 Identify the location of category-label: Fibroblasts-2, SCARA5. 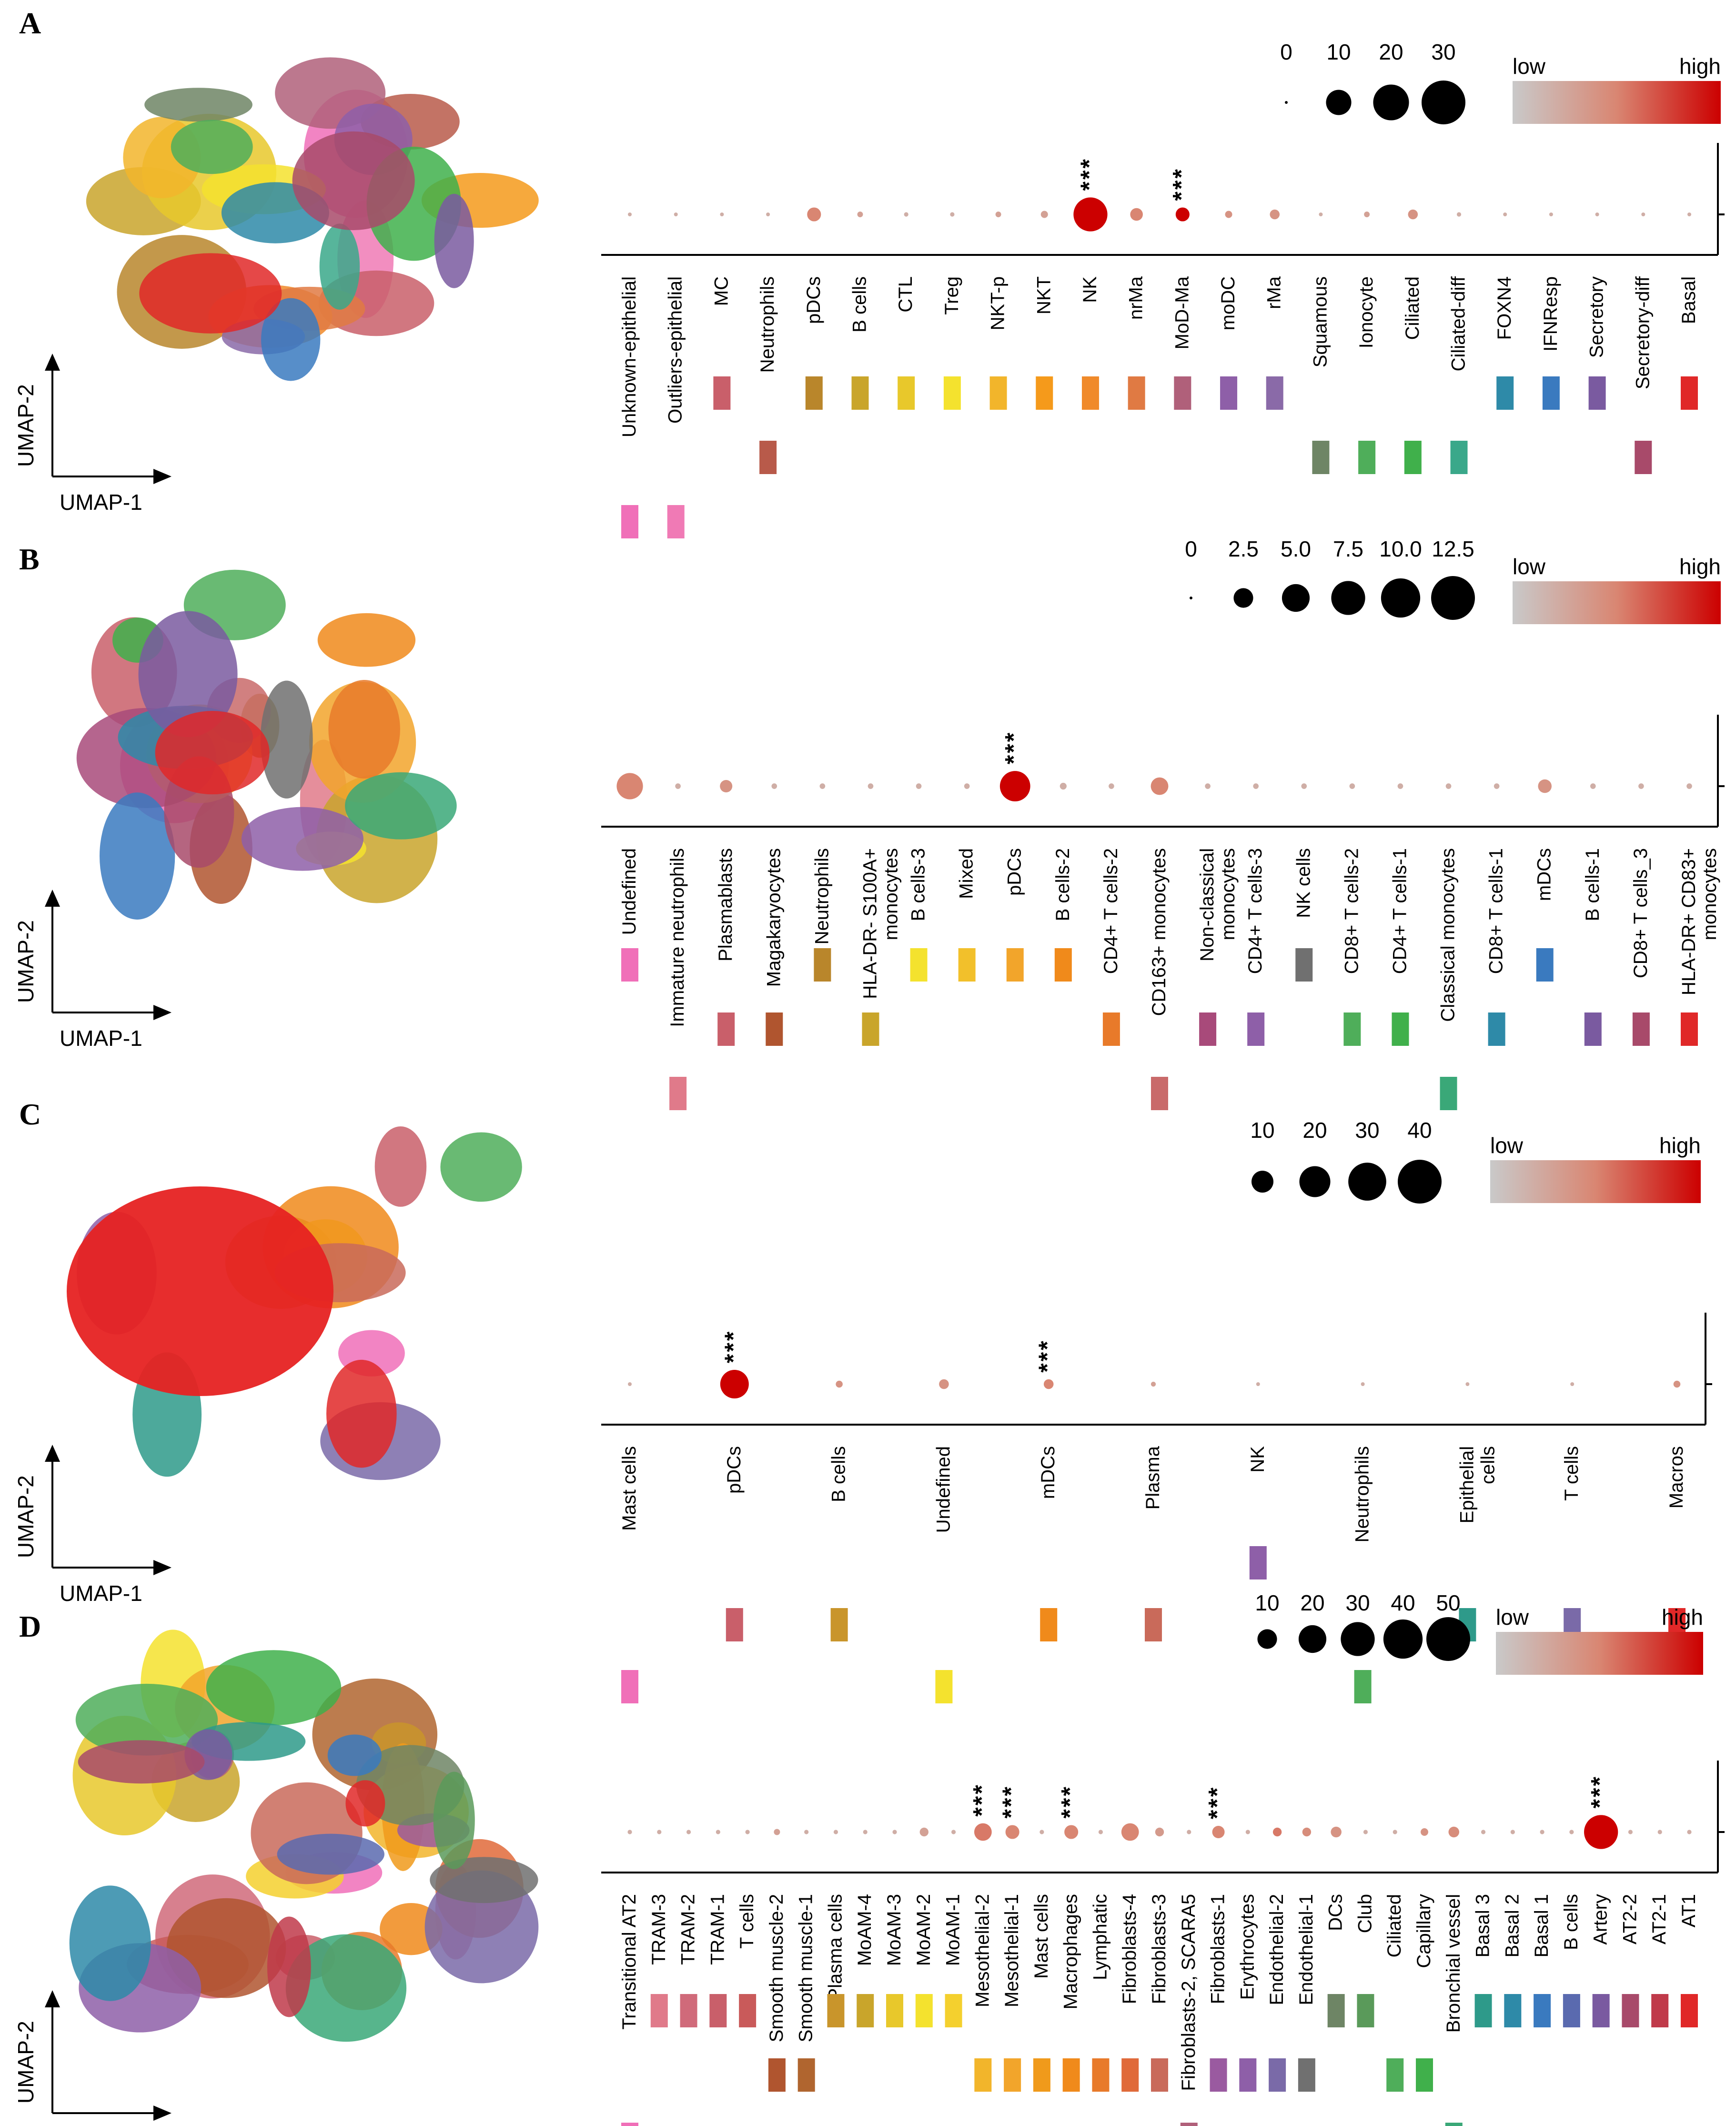
(1188, 1992).